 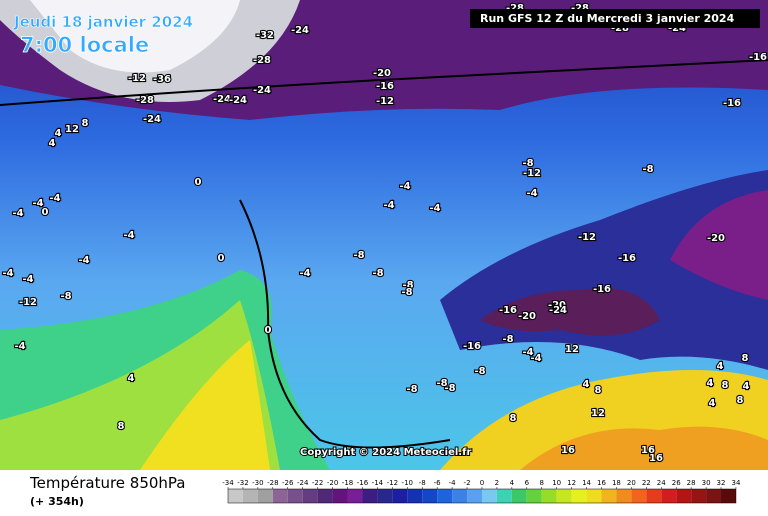 I want to click on legend-tick-label: 18, so click(x=616, y=483).